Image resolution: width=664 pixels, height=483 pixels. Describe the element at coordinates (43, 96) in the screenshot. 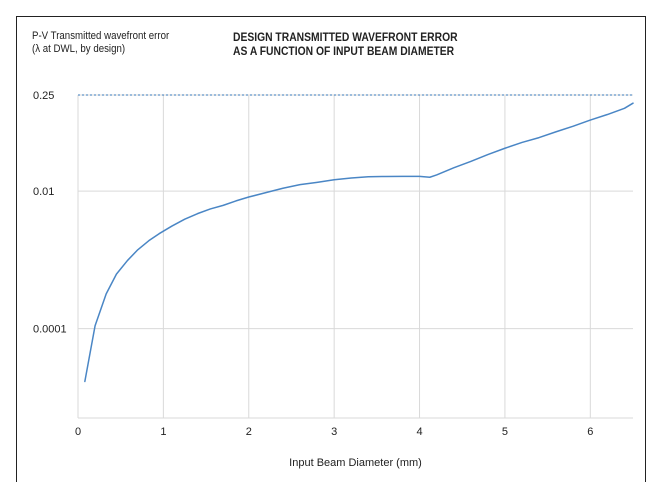

I see `y-tick-label: 0.25` at that location.